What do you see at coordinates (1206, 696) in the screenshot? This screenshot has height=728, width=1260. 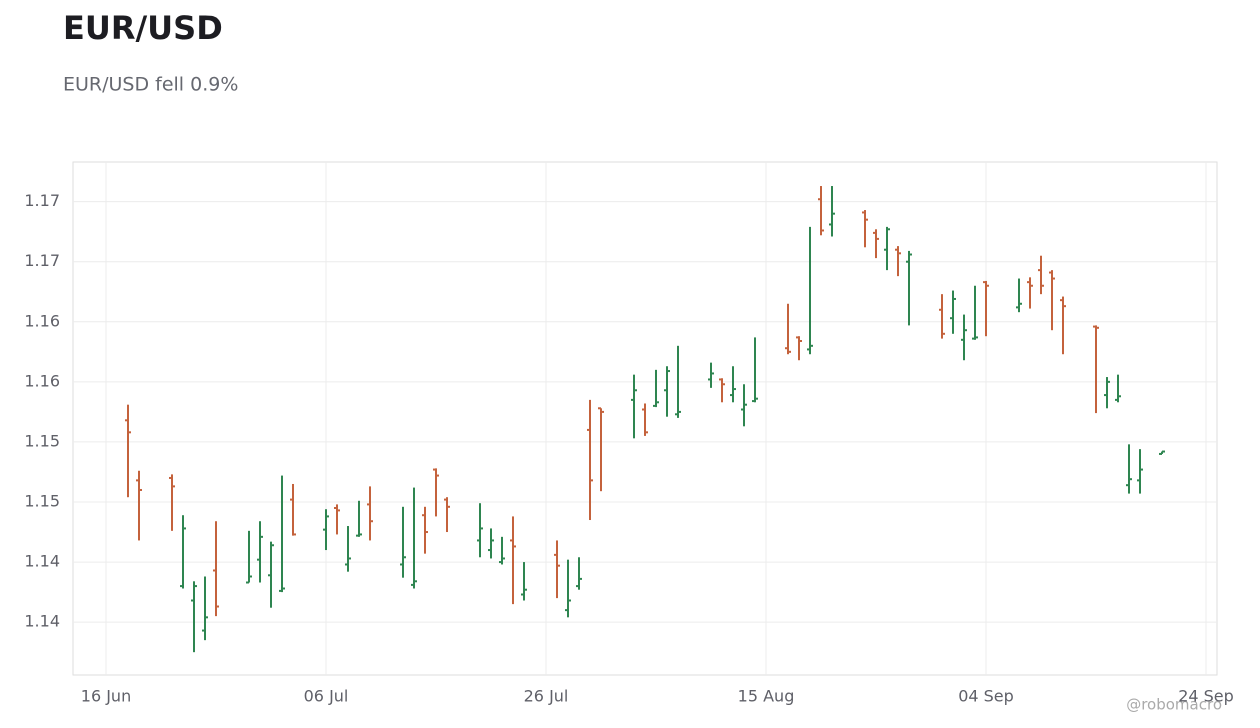 I see `x-tick-label: 24 Sep` at bounding box center [1206, 696].